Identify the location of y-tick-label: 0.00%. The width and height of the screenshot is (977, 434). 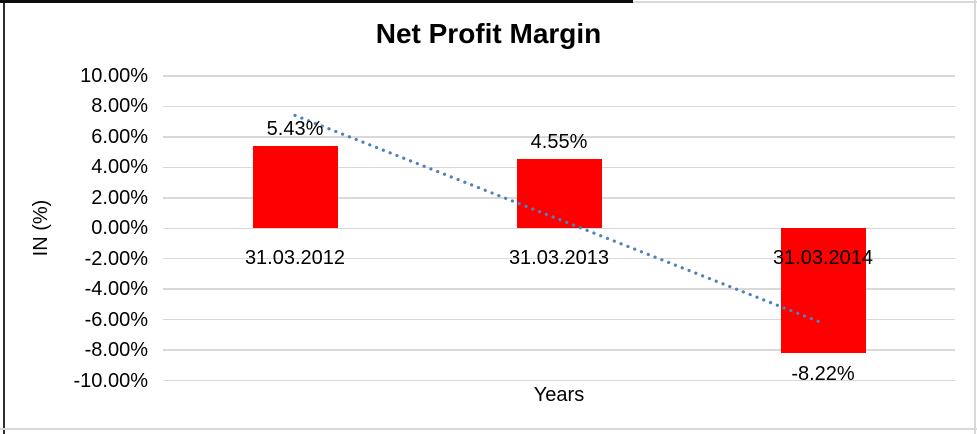
(119, 228).